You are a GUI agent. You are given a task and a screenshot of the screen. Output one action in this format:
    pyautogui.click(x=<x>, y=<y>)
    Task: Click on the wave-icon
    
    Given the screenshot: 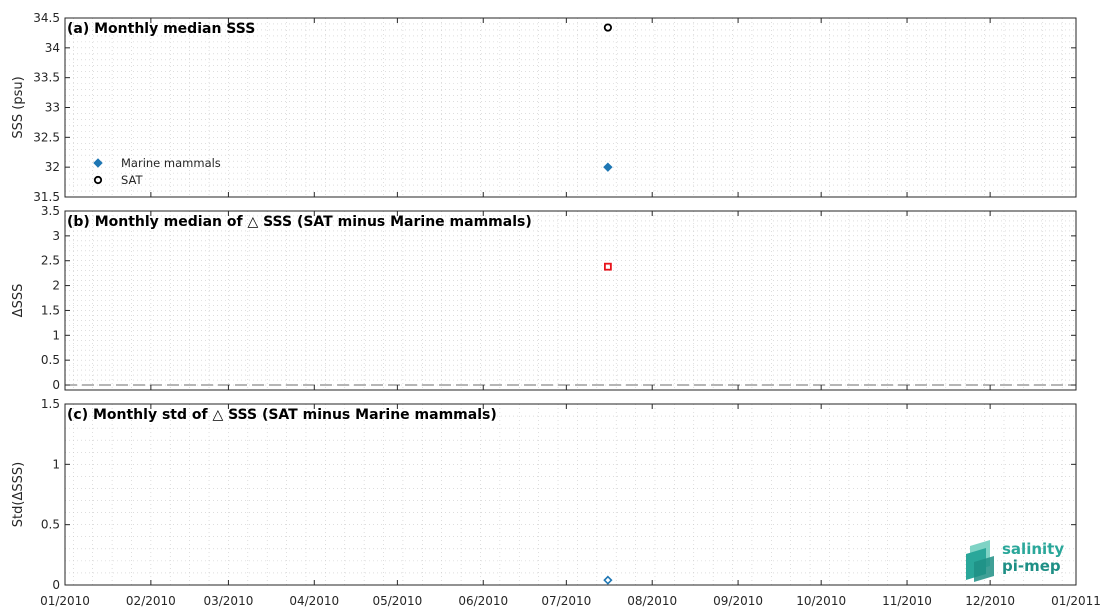 What is the action you would take?
    pyautogui.click(x=980, y=561)
    